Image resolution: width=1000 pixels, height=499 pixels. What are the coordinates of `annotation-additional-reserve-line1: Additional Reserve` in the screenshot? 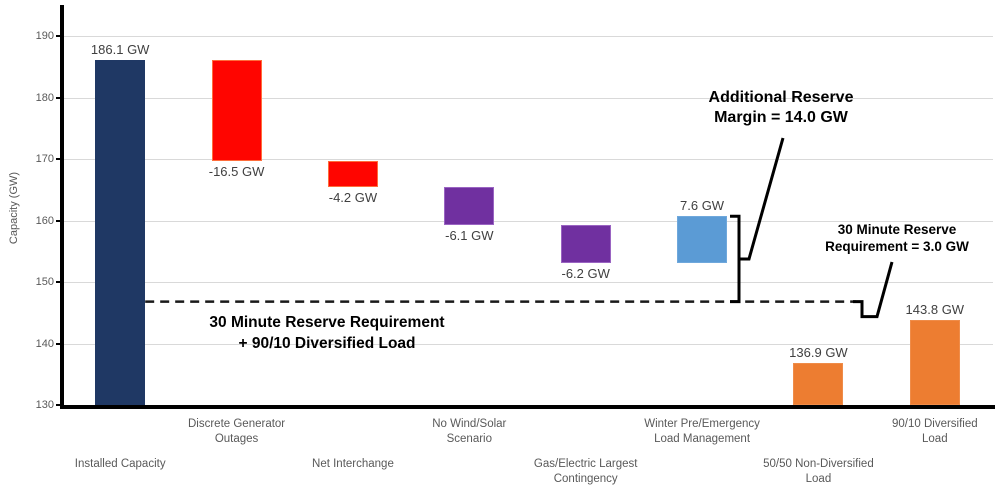 It's located at (781, 97).